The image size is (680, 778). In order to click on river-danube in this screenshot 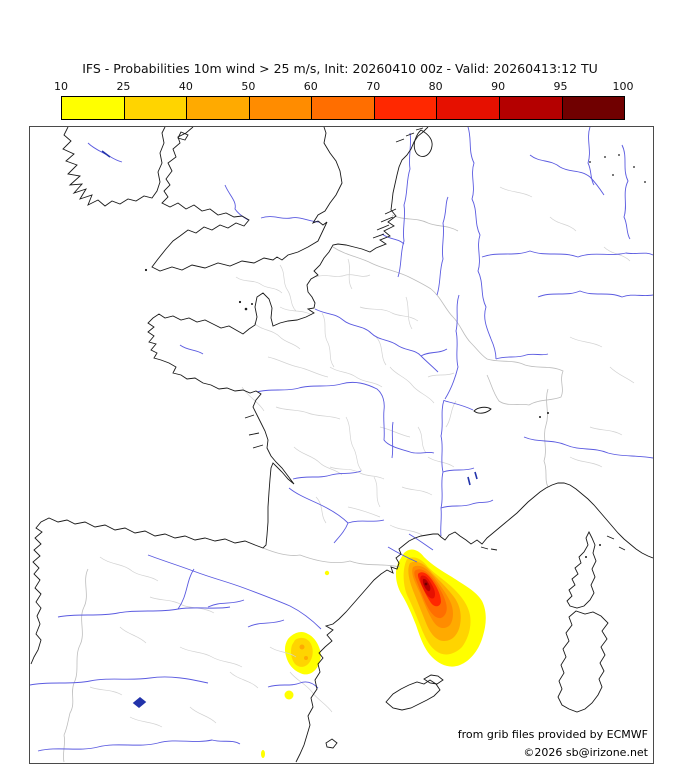, I will do `click(595, 294)`.